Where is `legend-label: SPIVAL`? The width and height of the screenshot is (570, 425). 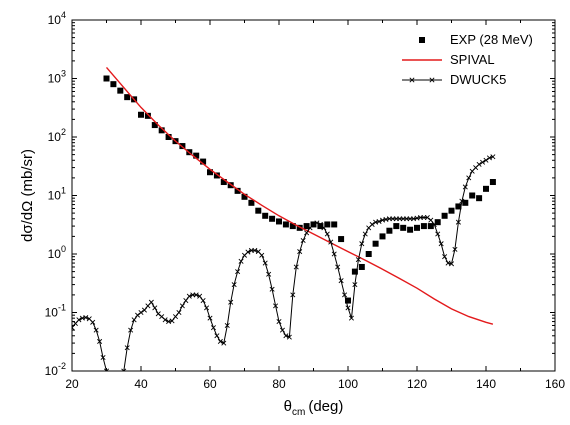 legend-label: SPIVAL is located at coordinates (472, 59).